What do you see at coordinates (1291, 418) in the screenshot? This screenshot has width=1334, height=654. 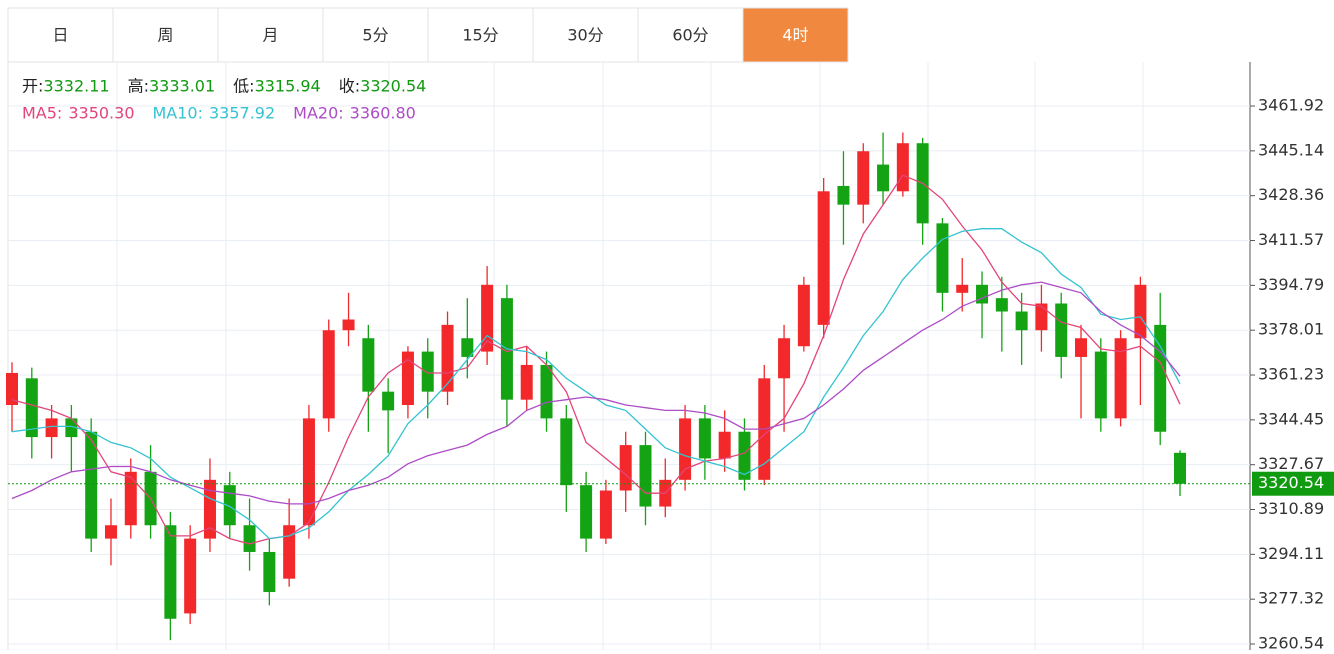 I see `y-tick-label: 3344.45` at bounding box center [1291, 418].